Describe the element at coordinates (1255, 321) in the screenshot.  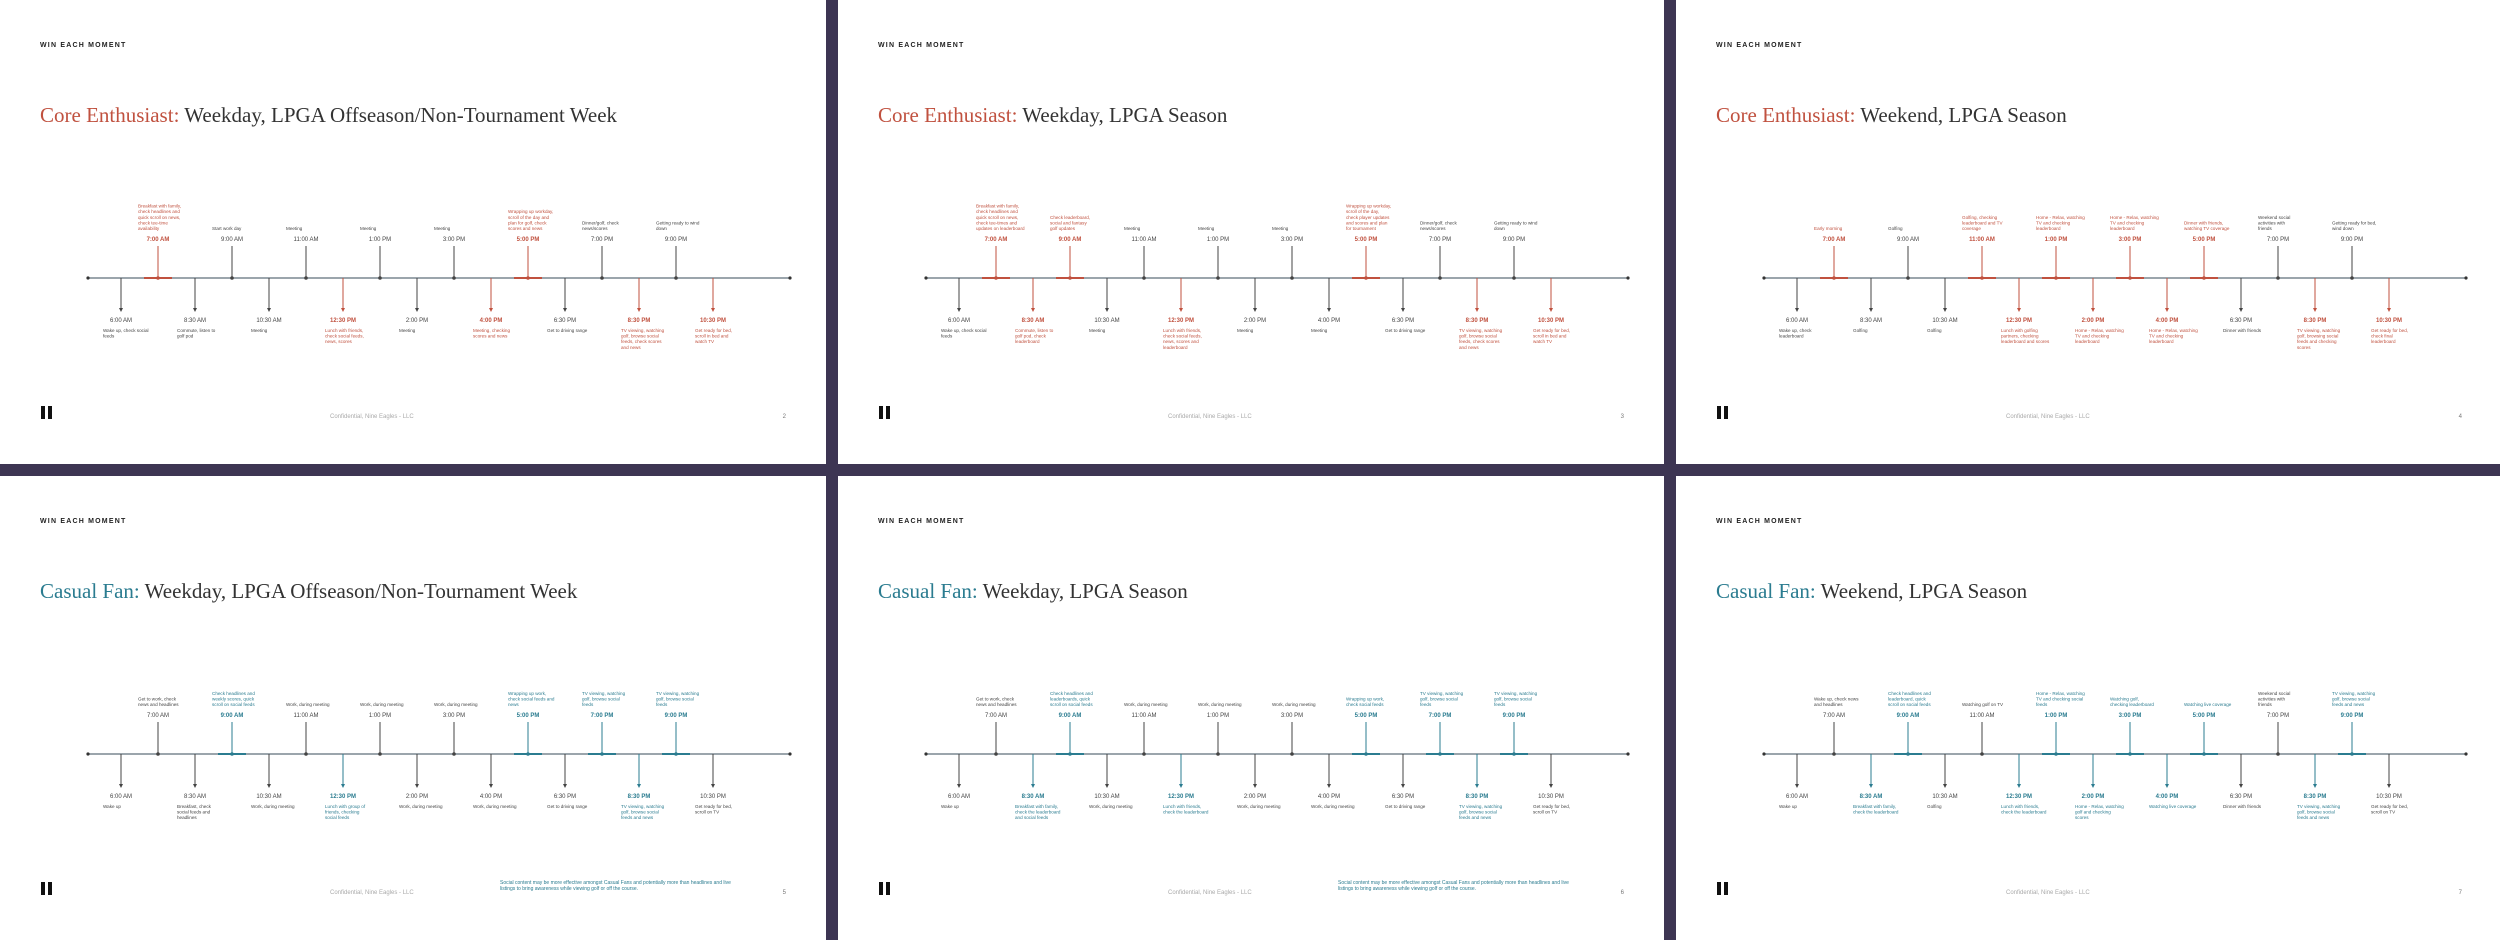
I see `time-label-bottom: 2:00 PM` at that location.